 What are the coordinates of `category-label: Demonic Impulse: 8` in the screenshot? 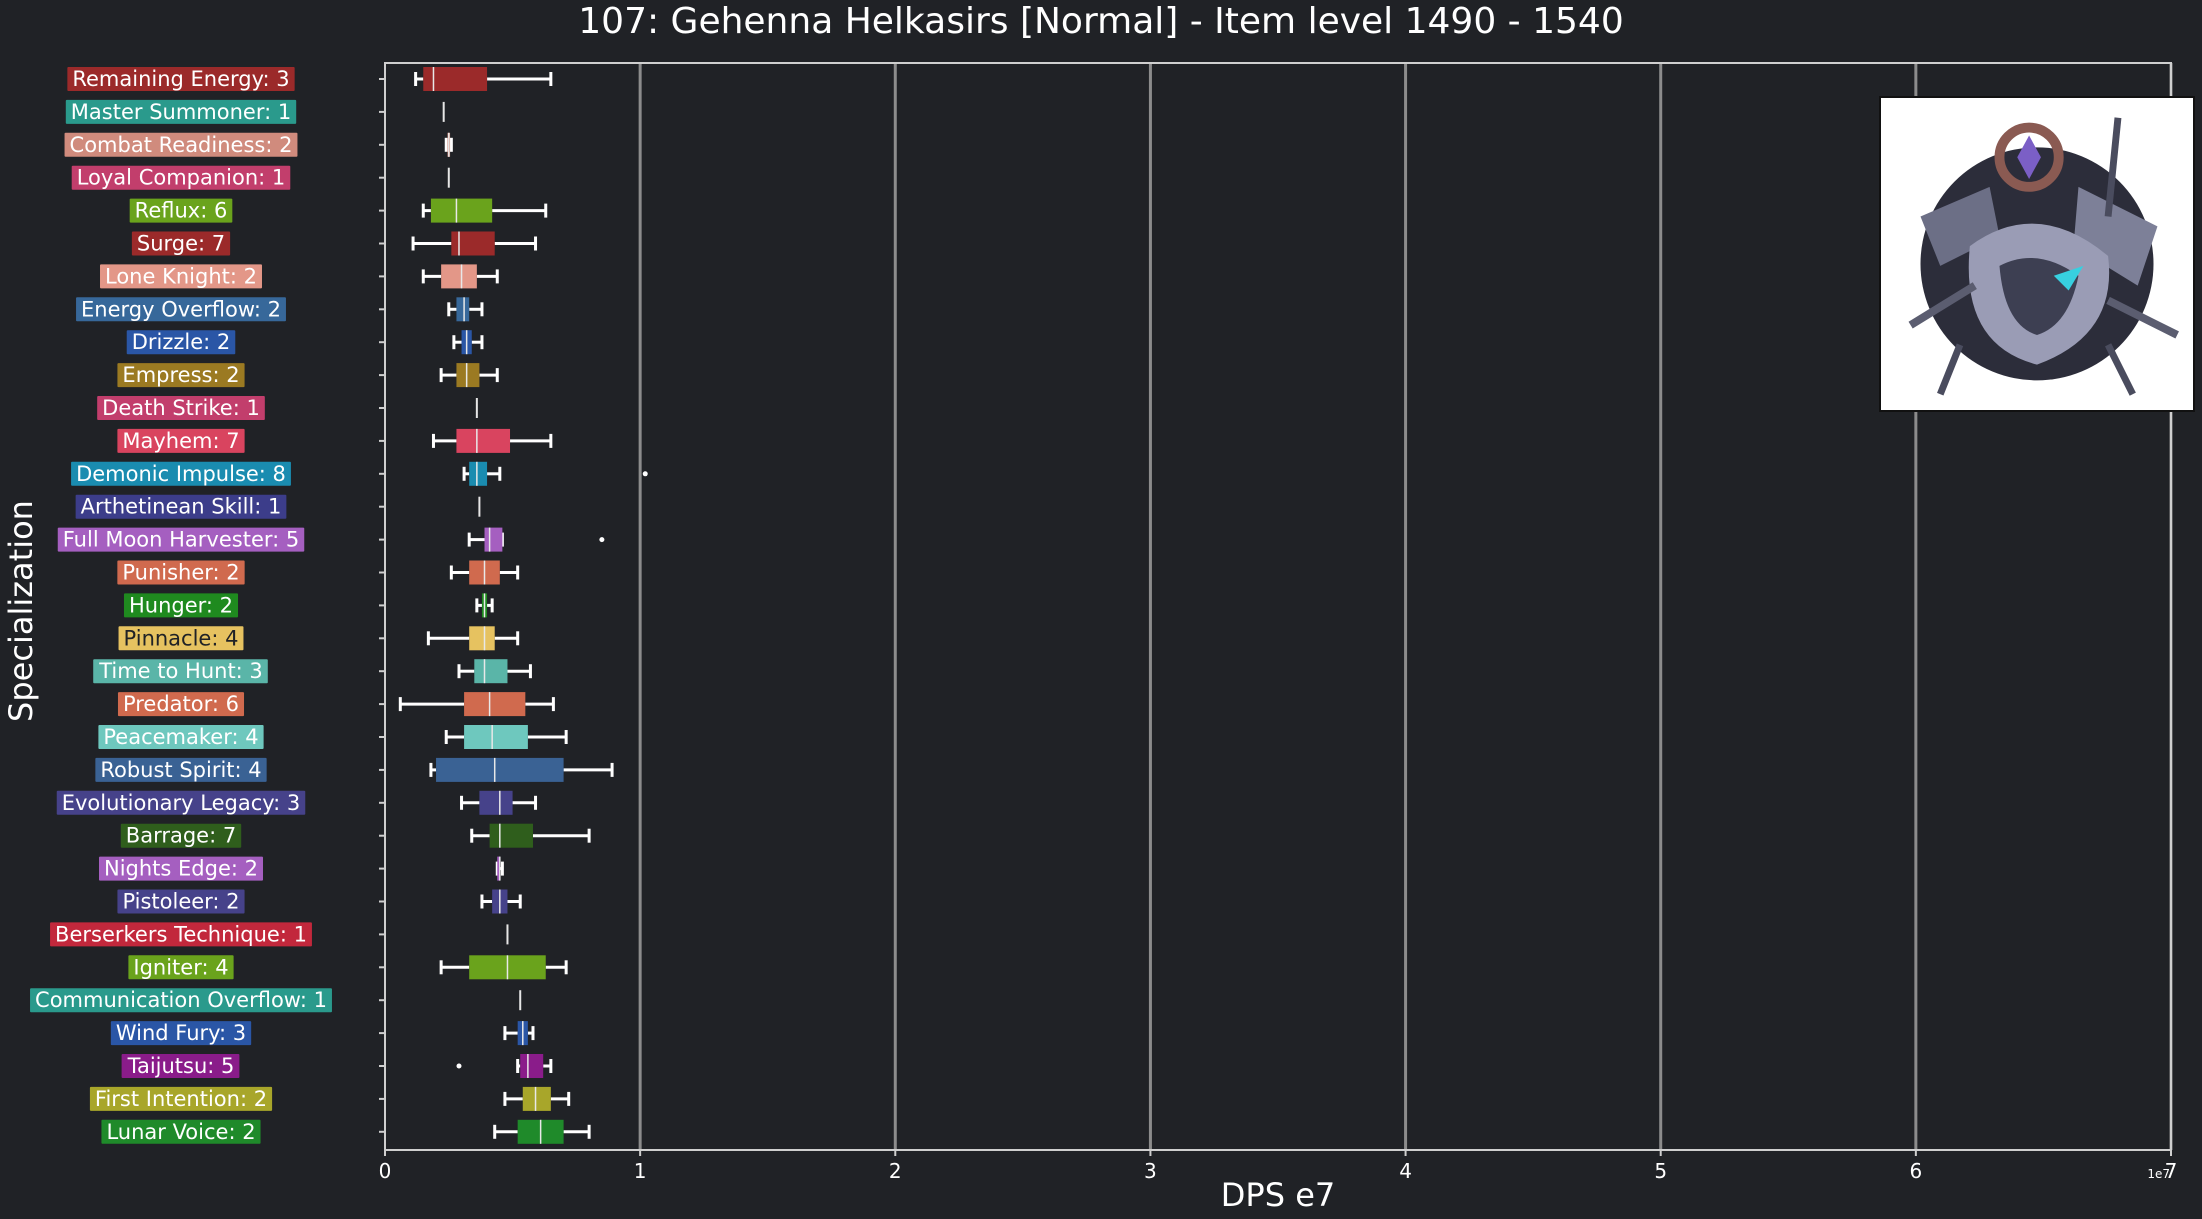 It's located at (181, 473).